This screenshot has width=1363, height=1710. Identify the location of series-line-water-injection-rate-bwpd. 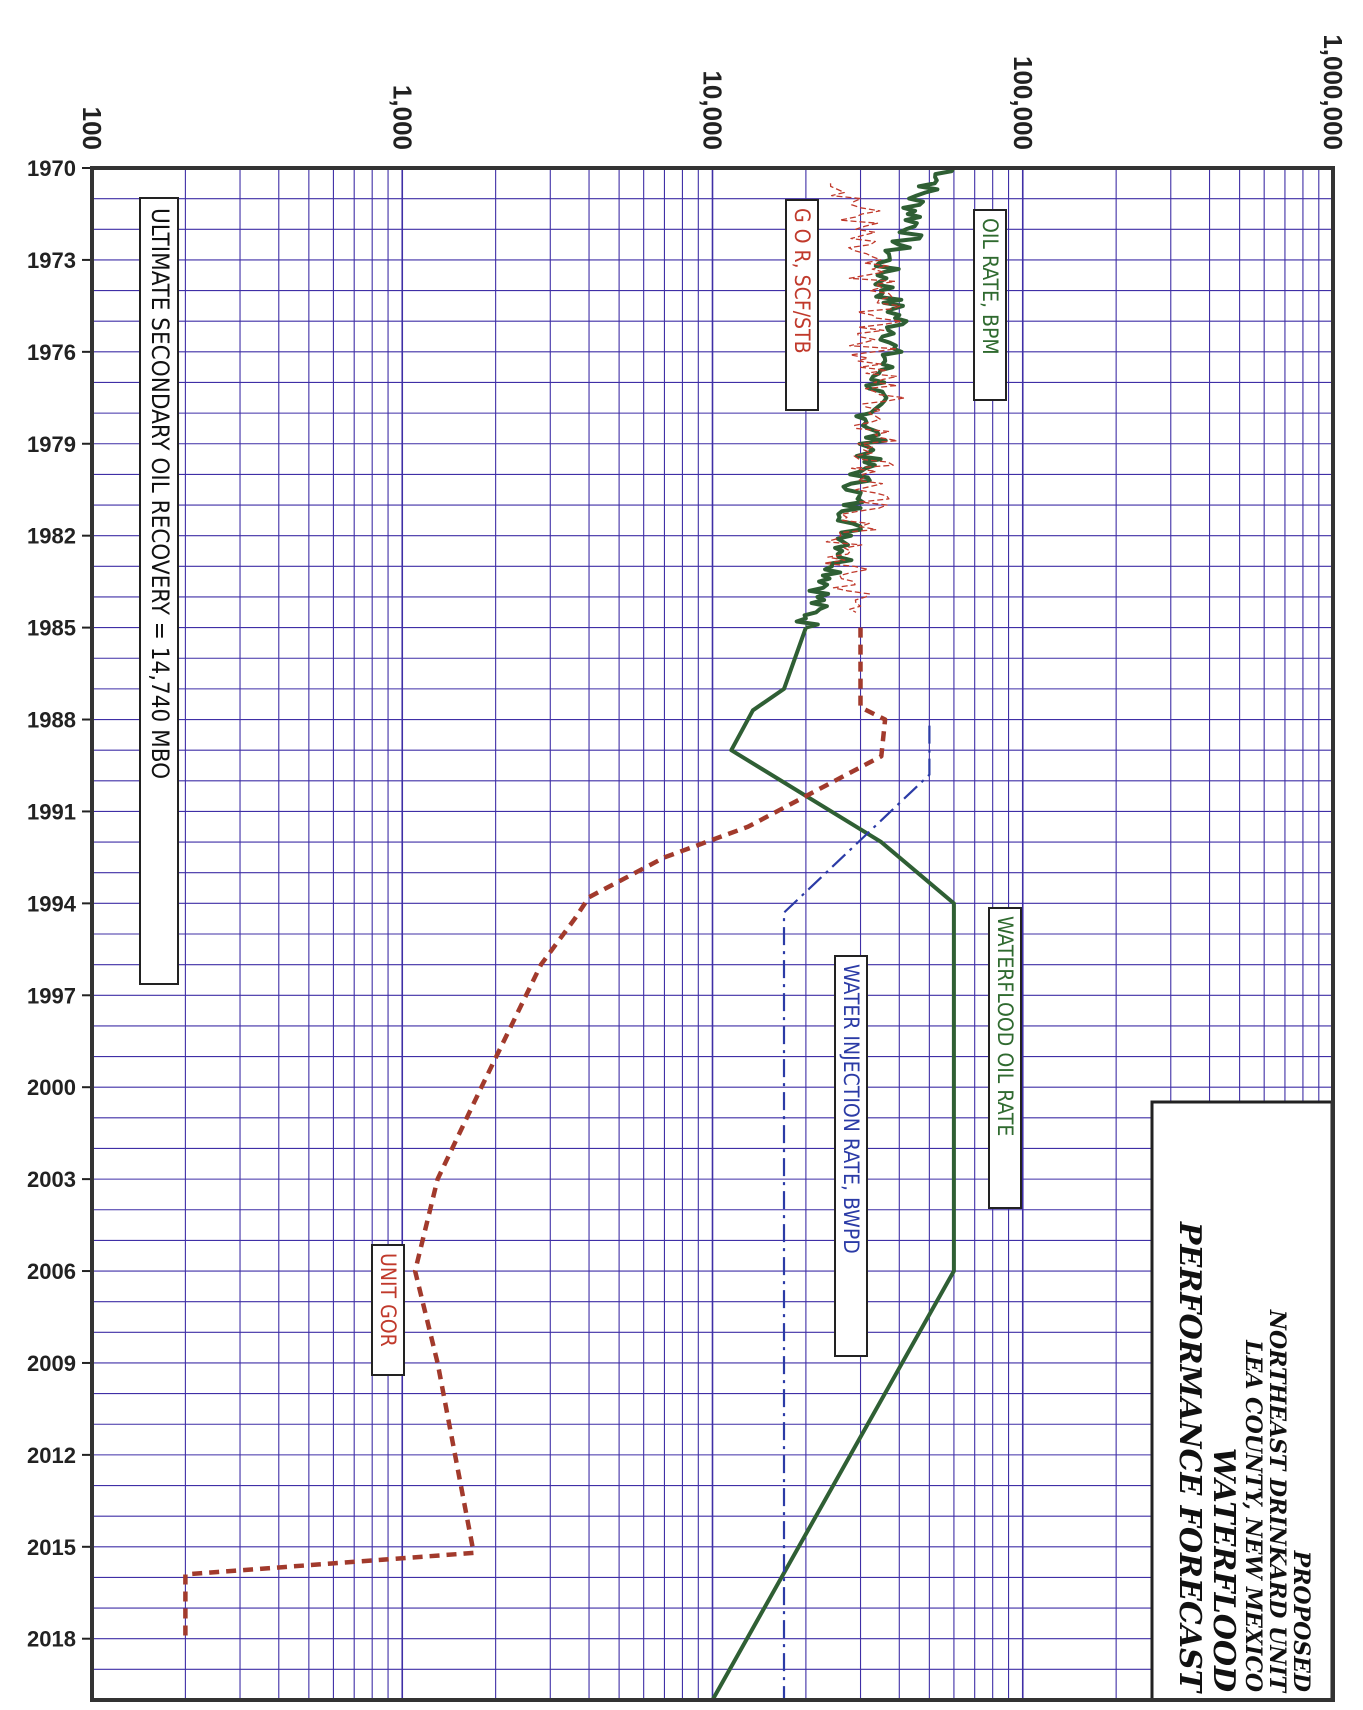
(856, 1212).